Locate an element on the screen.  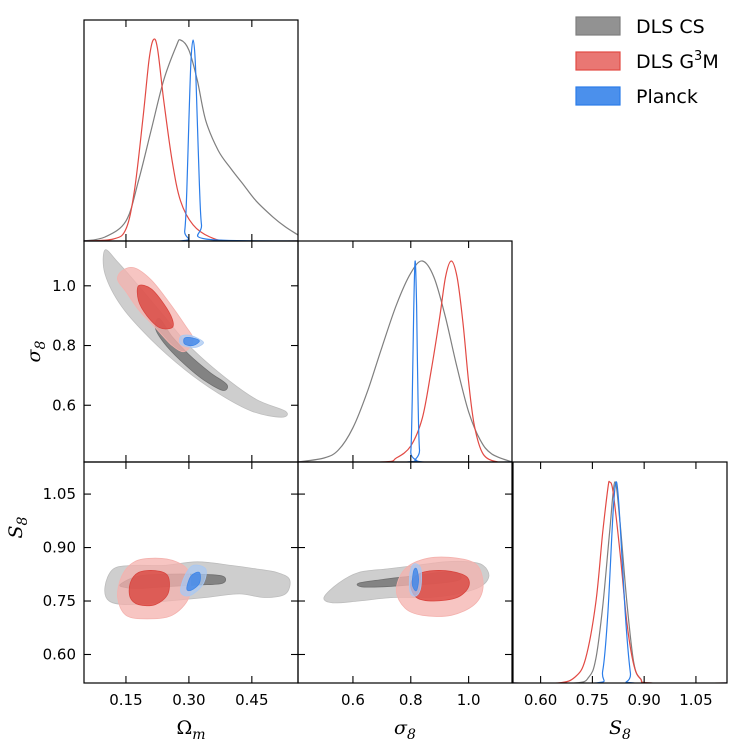
legend: DLS CS DLS G3M Planck is located at coordinates (647, 62).